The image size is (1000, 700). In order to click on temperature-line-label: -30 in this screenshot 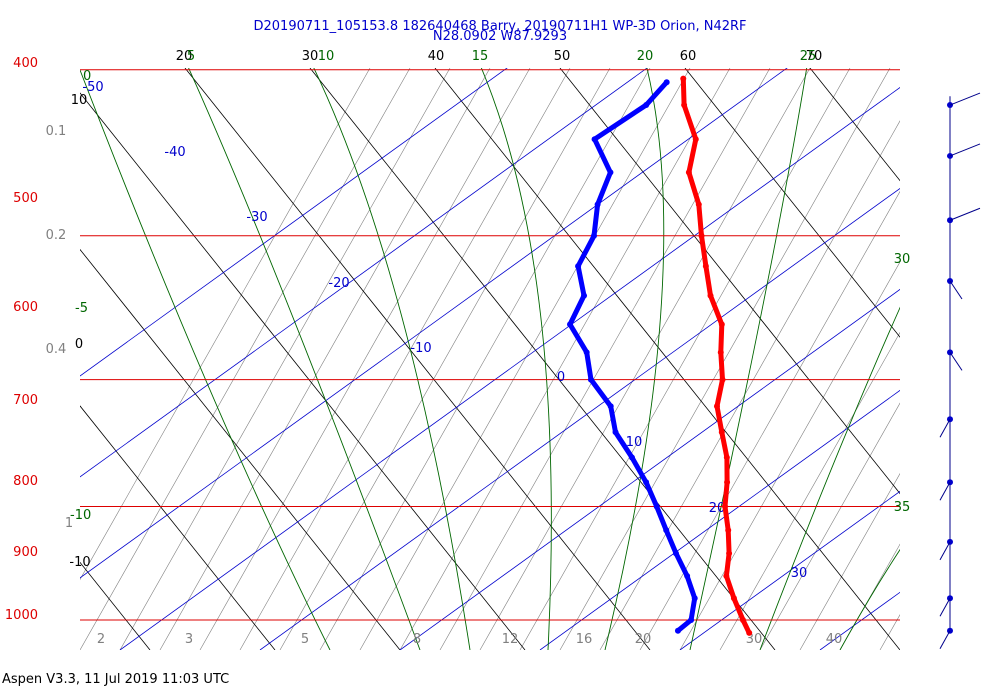, I will do `click(256, 217)`.